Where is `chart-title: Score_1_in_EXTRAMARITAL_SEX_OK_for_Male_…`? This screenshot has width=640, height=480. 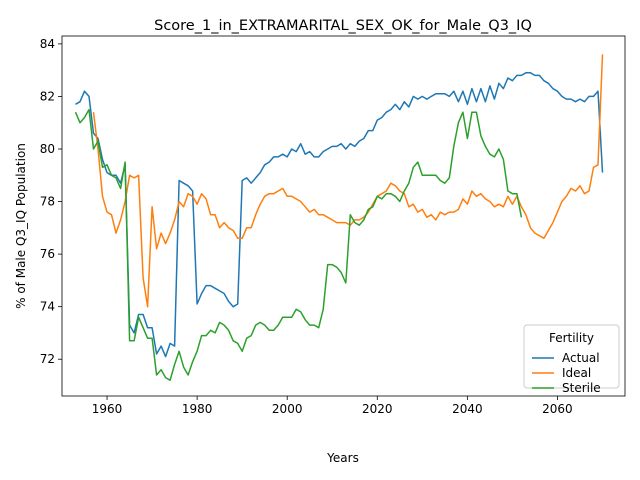 chart-title: Score_1_in_EXTRAMARITAL_SEX_OK_for_Male_… is located at coordinates (343, 26).